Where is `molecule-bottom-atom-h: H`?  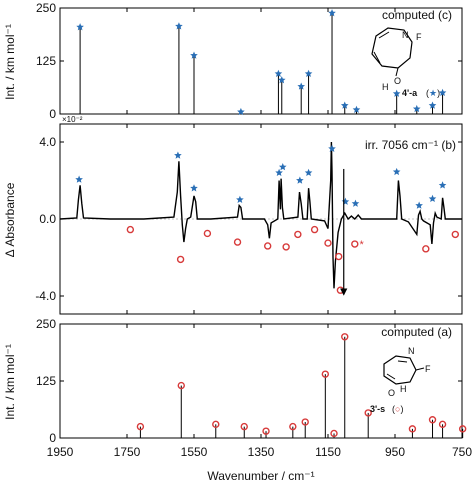
molecule-bottom-atom-h: H is located at coordinates (403, 389).